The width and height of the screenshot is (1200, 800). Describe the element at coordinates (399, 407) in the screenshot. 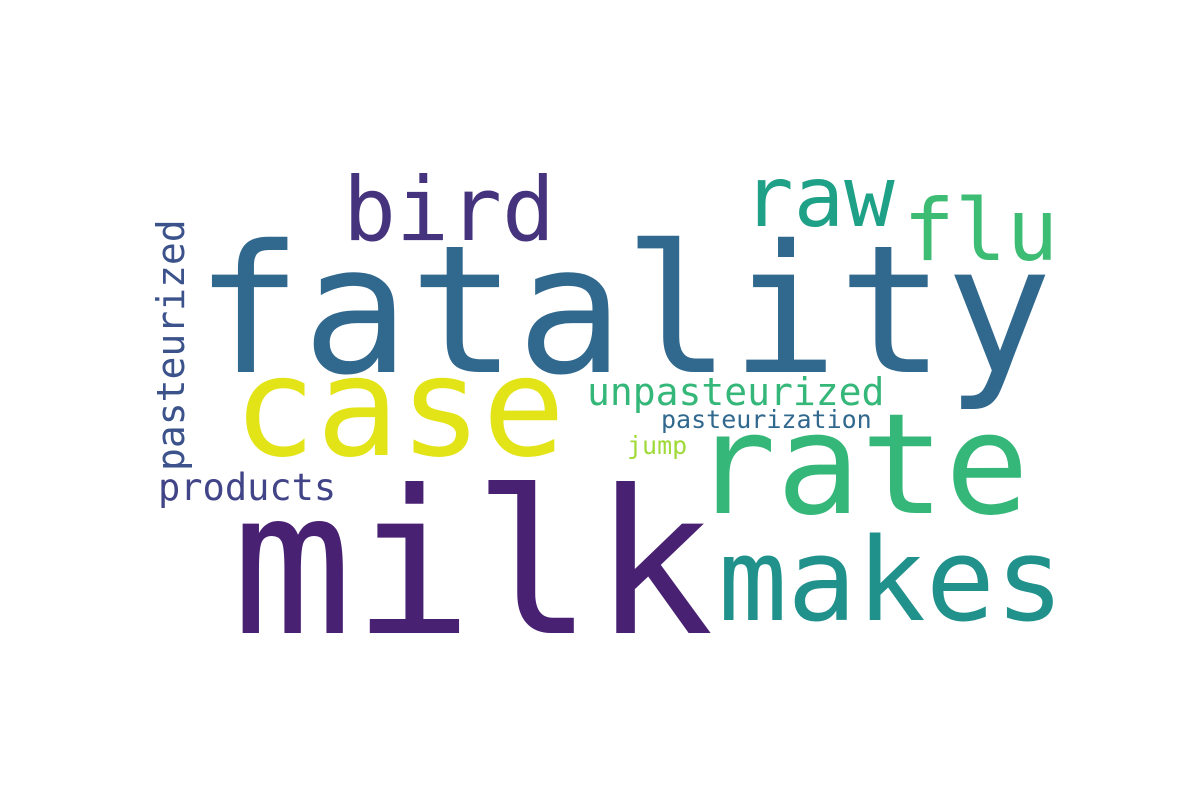

I see `word: case` at that location.